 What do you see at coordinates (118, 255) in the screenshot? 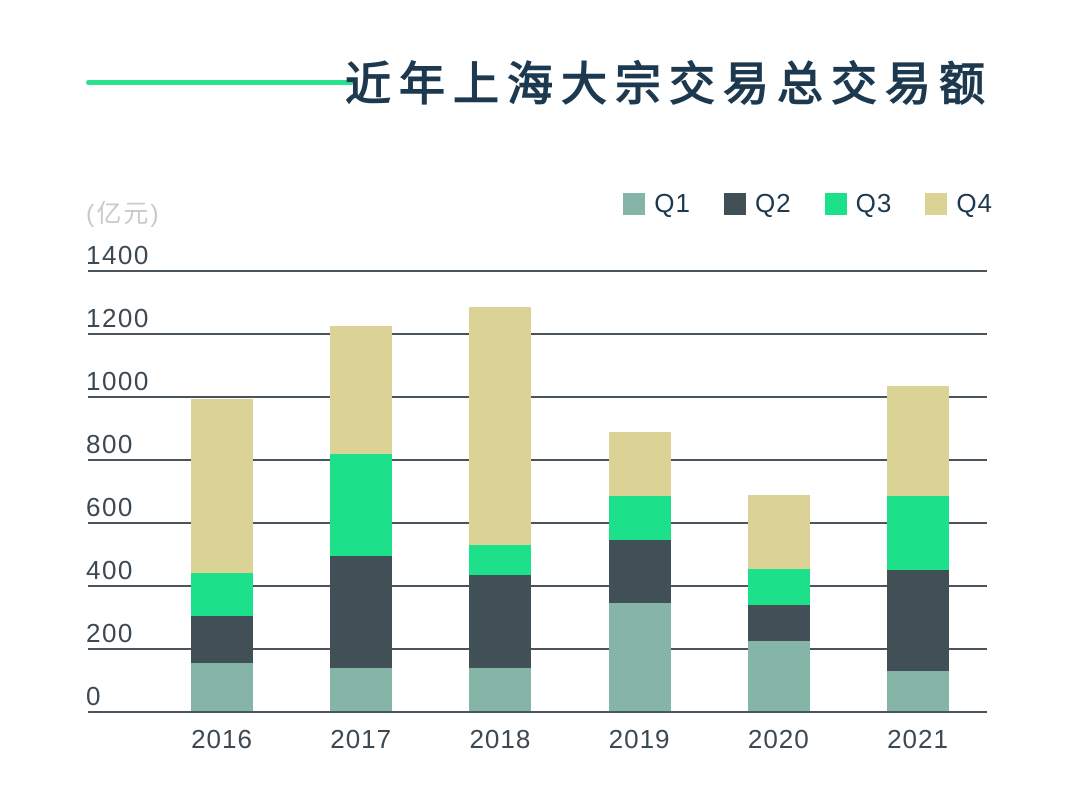
I see `y-tick-label-1400: 1400` at bounding box center [118, 255].